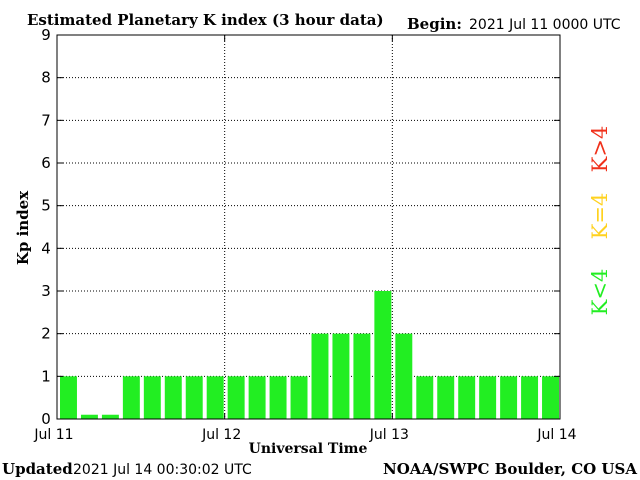  Describe the element at coordinates (46, 419) in the screenshot. I see `y-tick-label: 0` at that location.